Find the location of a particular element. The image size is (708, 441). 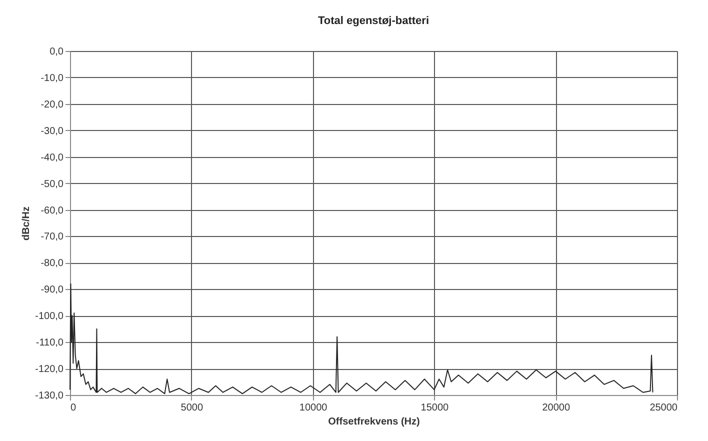

chart-title: Total egenstøj-batteri is located at coordinates (374, 21).